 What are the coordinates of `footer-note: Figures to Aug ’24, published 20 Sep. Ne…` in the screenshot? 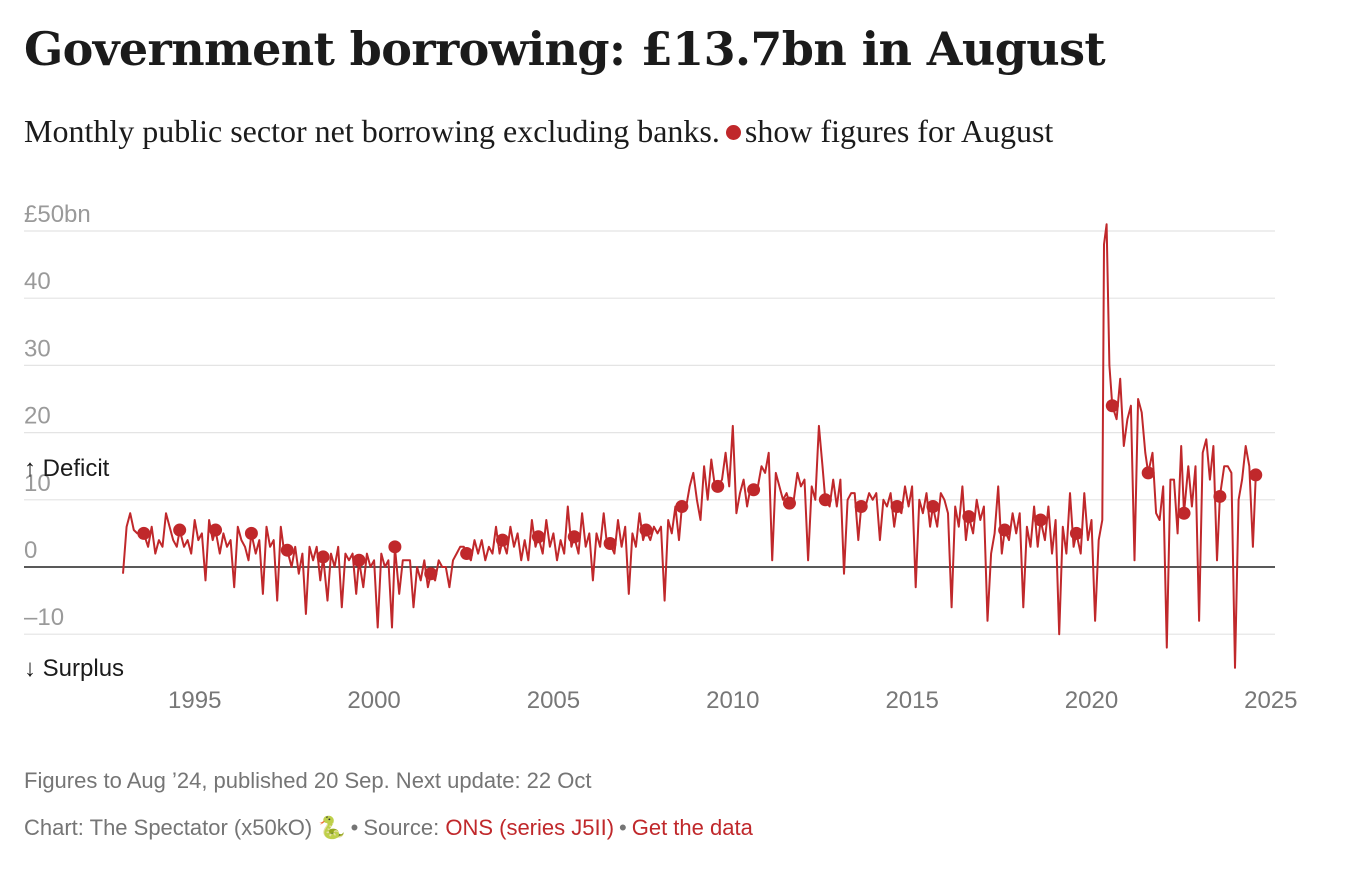 It's located at (308, 780).